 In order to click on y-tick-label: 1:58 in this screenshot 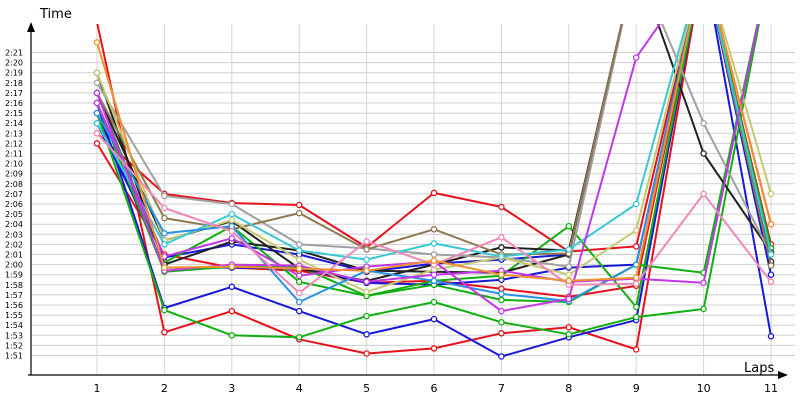, I will do `click(14, 285)`.